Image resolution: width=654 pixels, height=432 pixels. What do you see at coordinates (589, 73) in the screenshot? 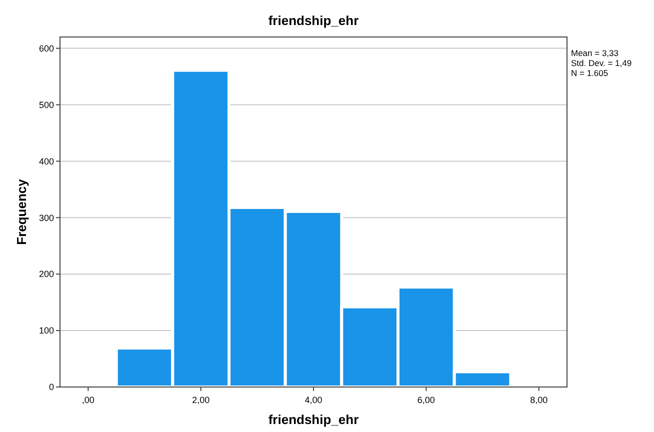
I see `text: N = 1.605` at bounding box center [589, 73].